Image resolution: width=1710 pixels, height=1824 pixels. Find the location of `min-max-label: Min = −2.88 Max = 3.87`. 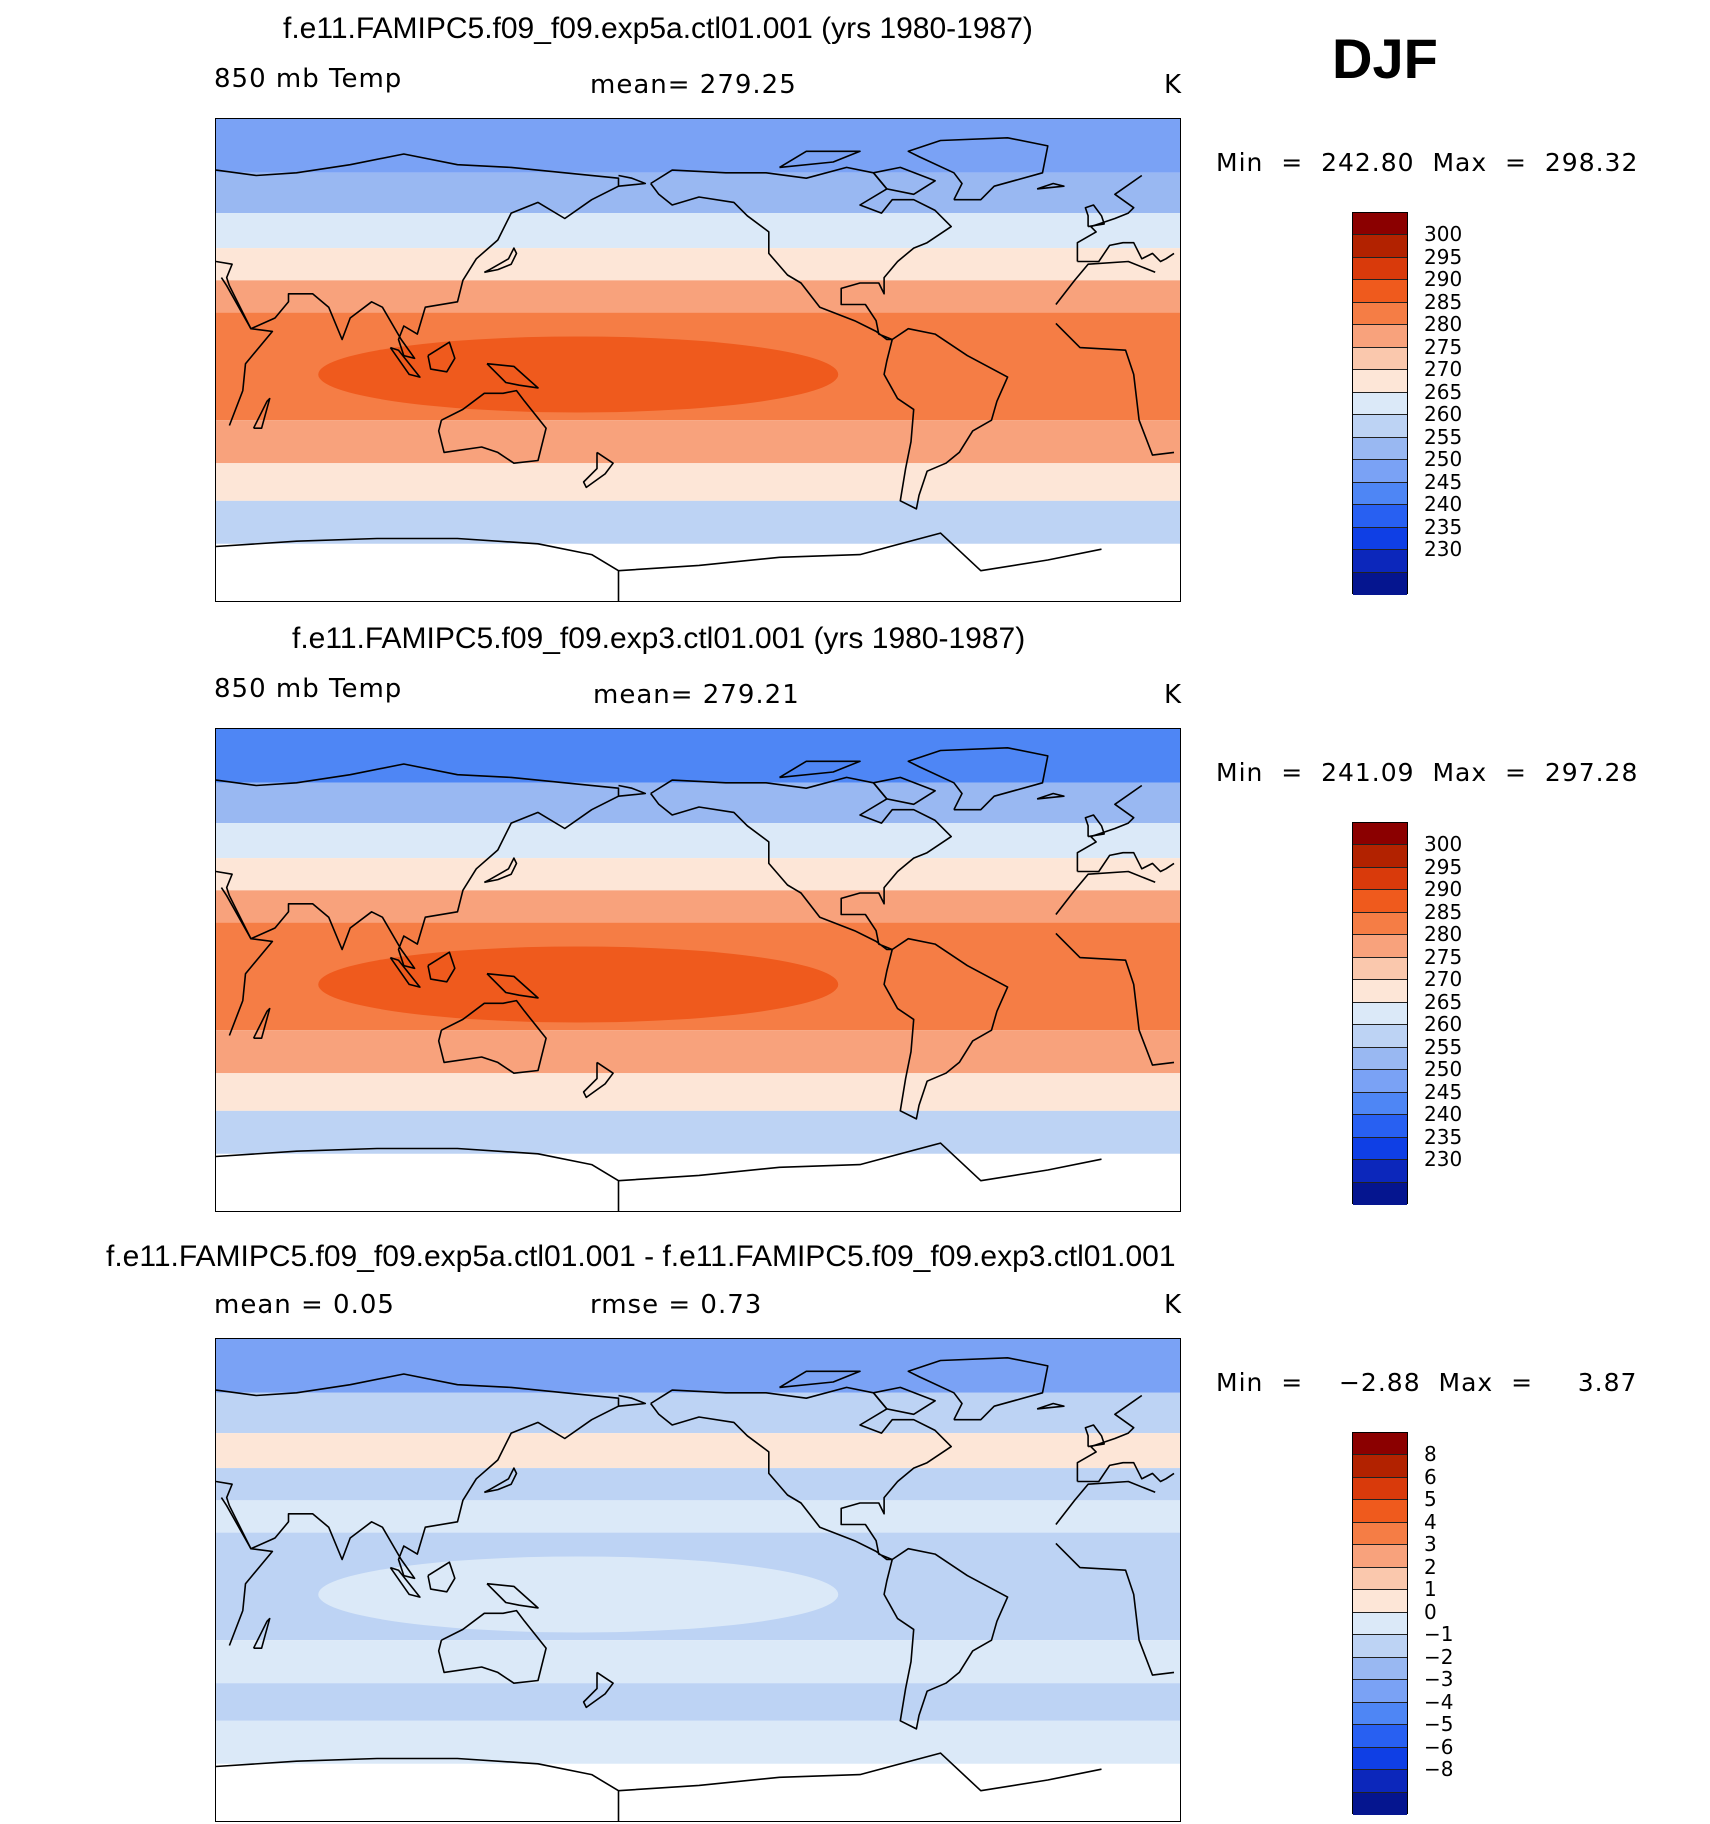

min-max-label: Min = −2.88 Max = 3.87 is located at coordinates (1427, 1382).